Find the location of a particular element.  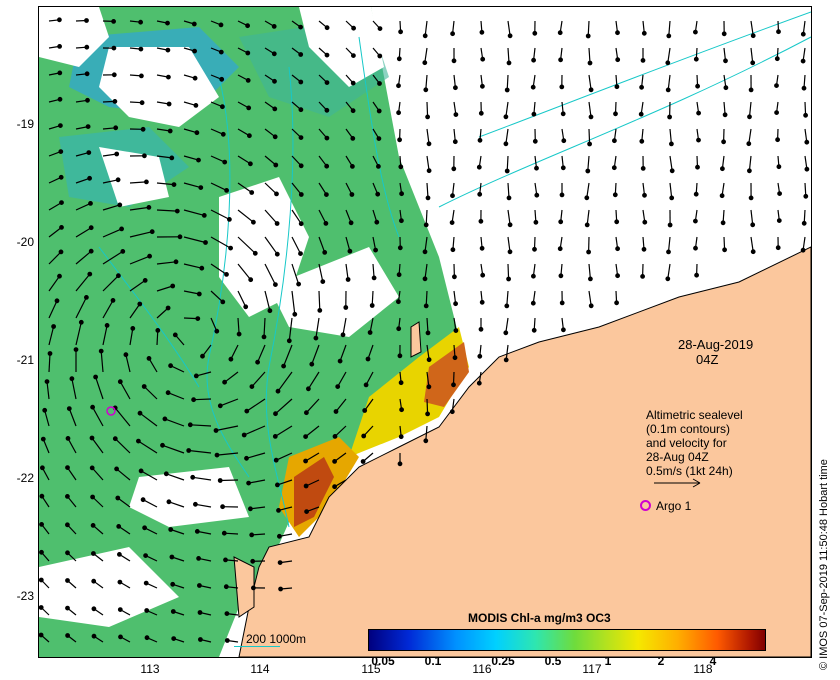

x-tick-label: 116 is located at coordinates (482, 669).